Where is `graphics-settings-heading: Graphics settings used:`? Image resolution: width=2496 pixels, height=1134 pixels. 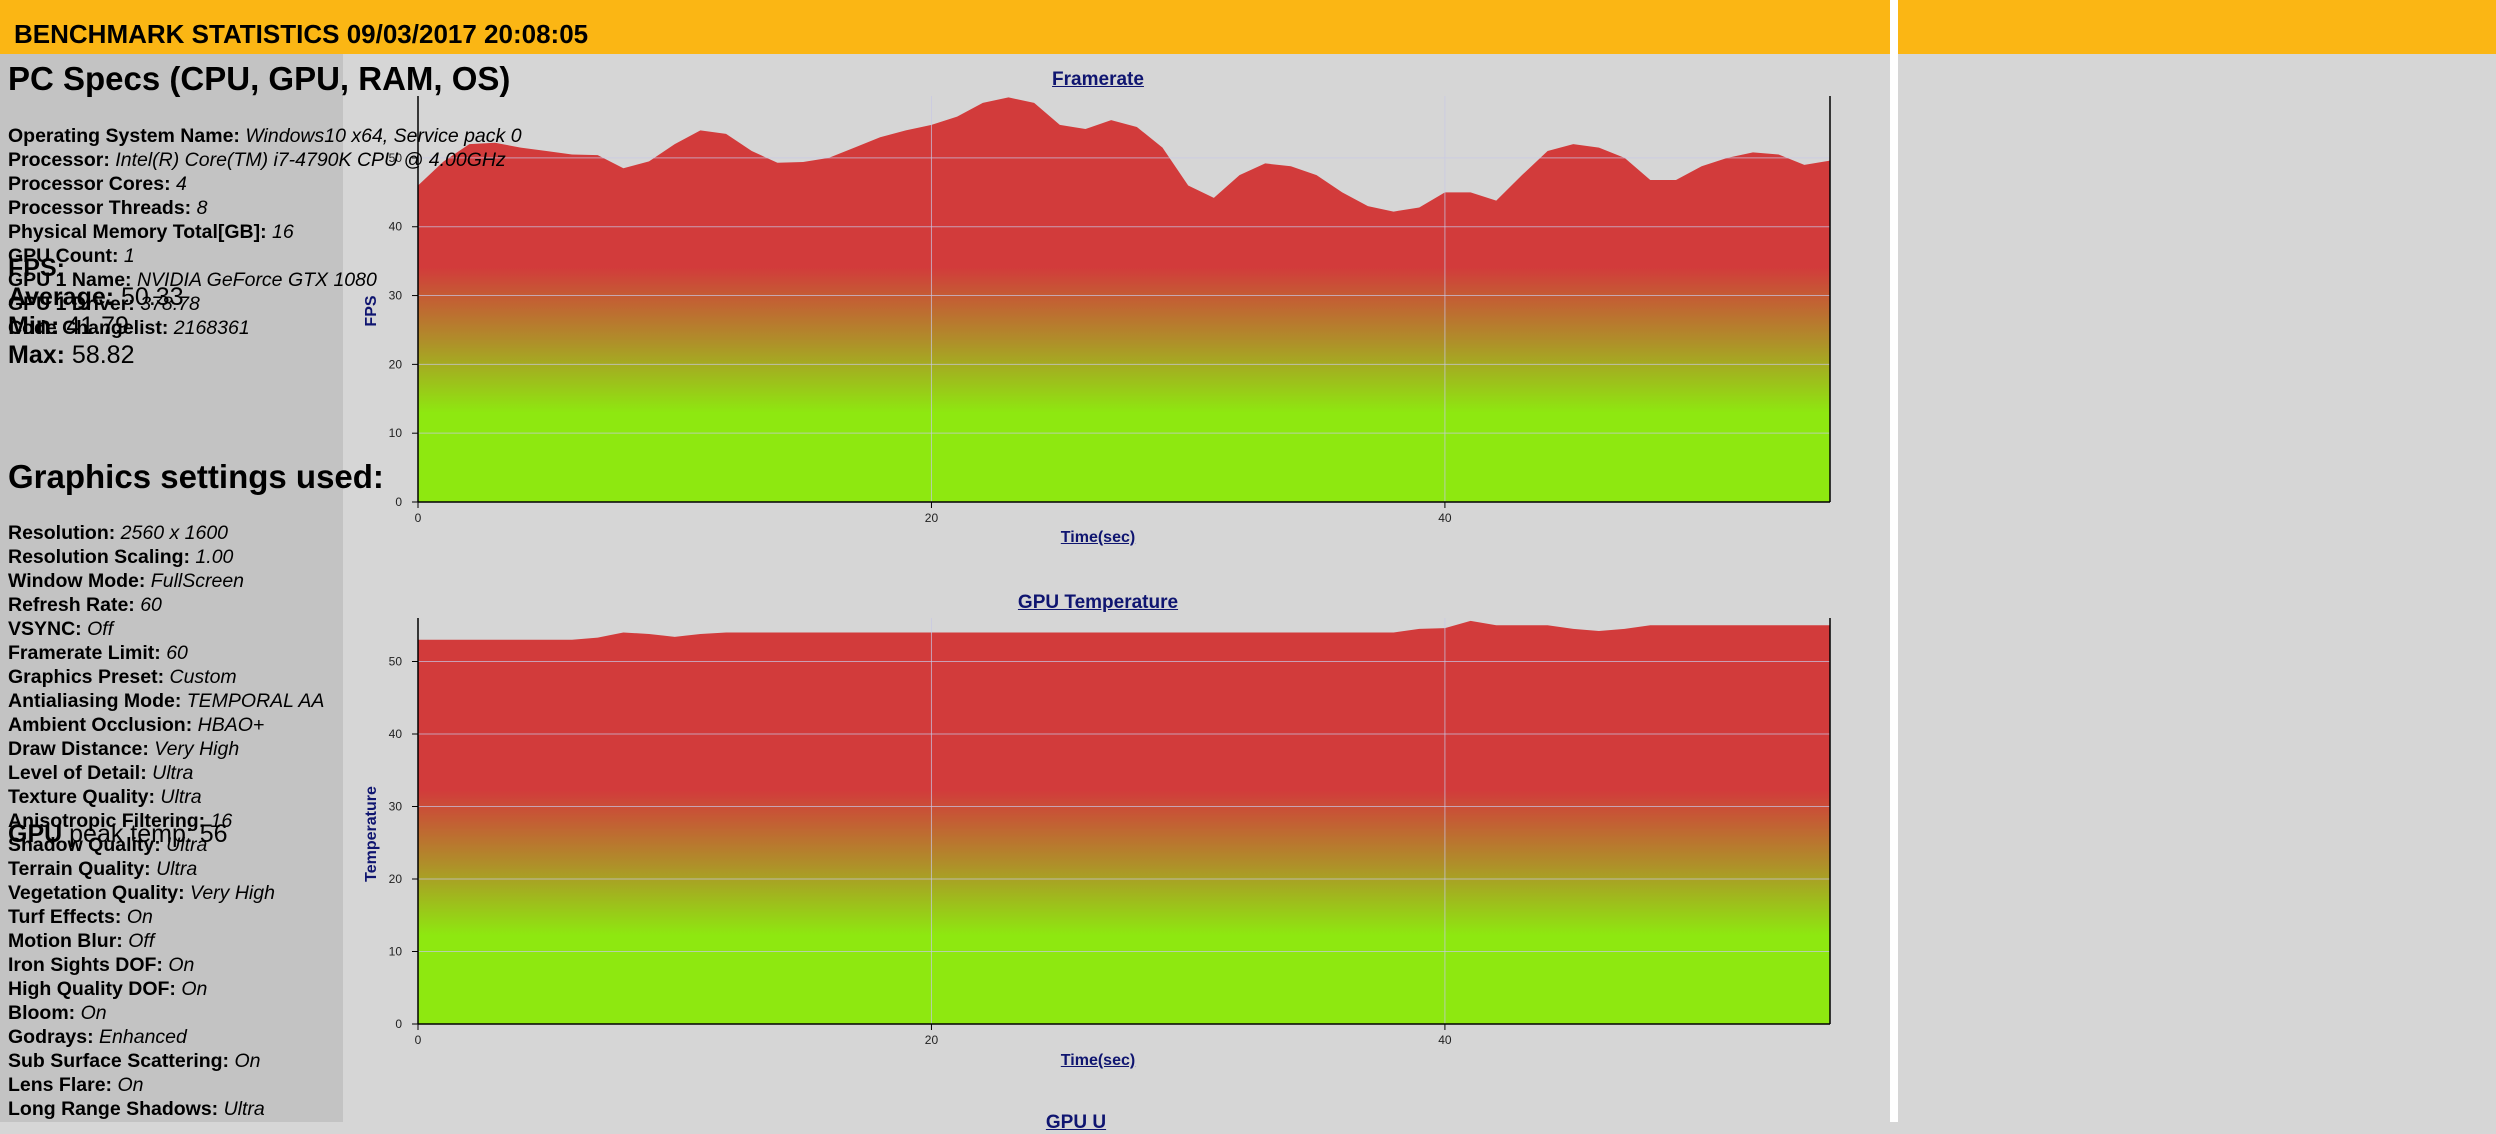 graphics-settings-heading: Graphics settings used: is located at coordinates (196, 476).